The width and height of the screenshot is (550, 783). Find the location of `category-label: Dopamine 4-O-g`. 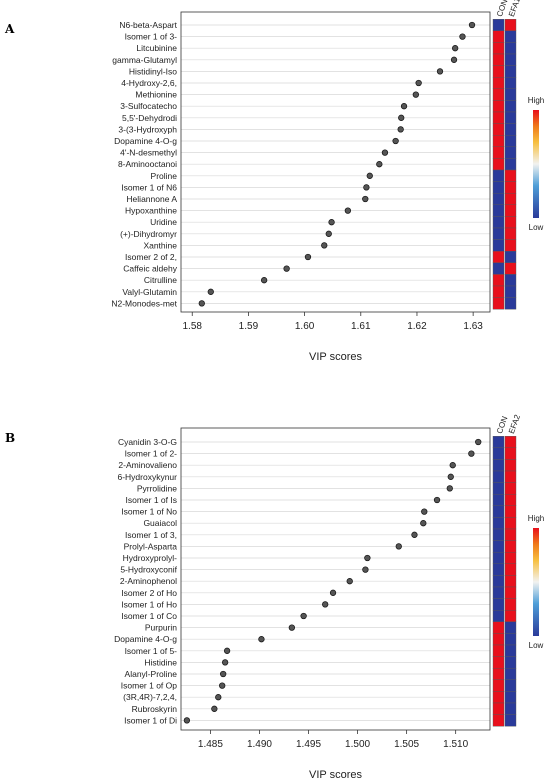

category-label: Dopamine 4-O-g is located at coordinates (145, 141).